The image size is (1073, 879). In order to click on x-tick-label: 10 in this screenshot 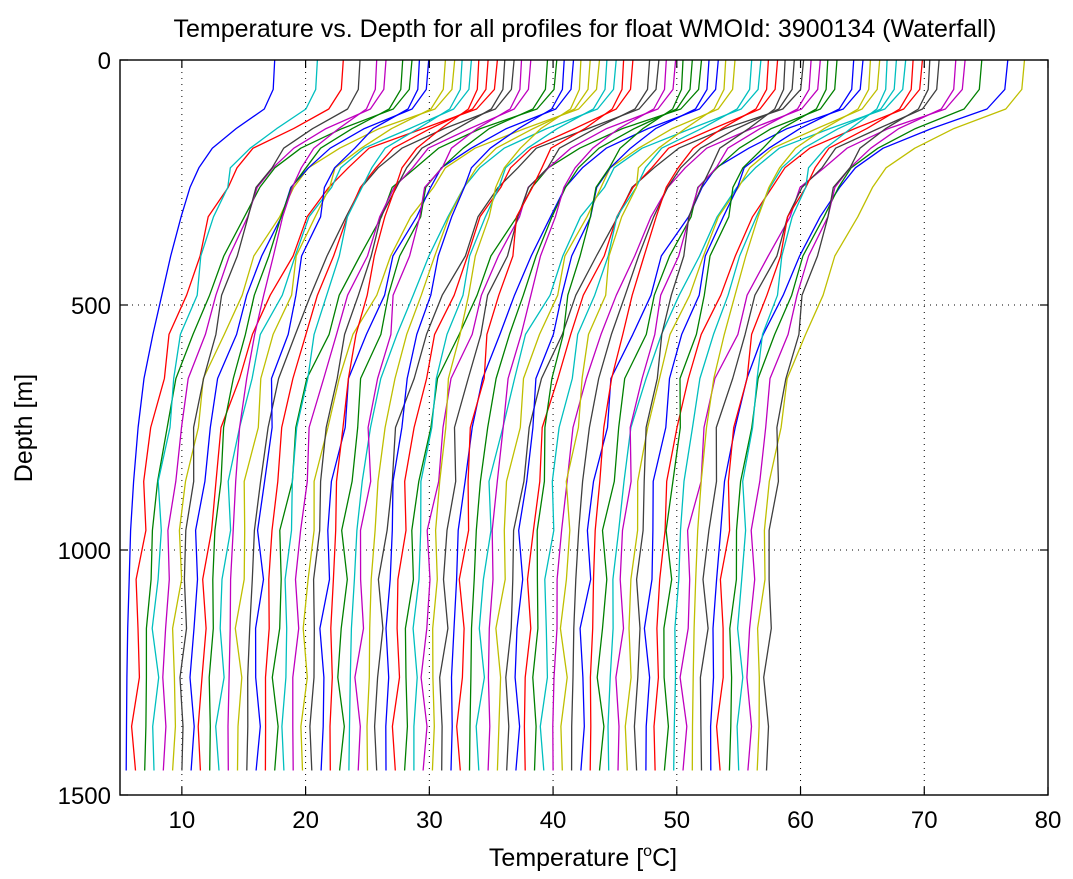, I will do `click(182, 820)`.